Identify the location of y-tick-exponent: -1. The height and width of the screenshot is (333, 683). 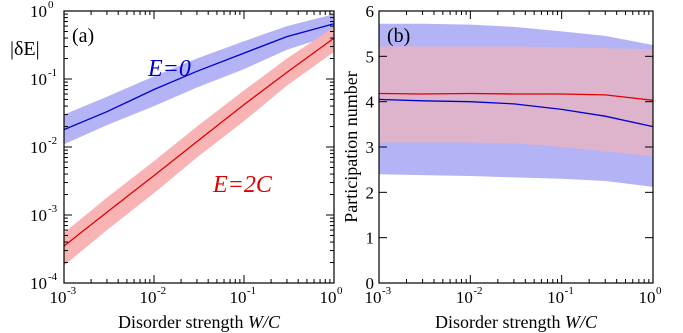
(52, 73).